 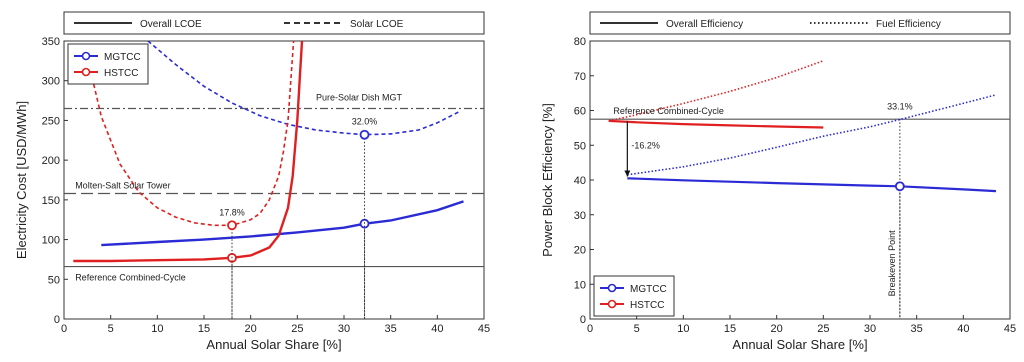 What do you see at coordinates (812, 135) in the screenshot?
I see `series-line-mgtcc-fuel` at bounding box center [812, 135].